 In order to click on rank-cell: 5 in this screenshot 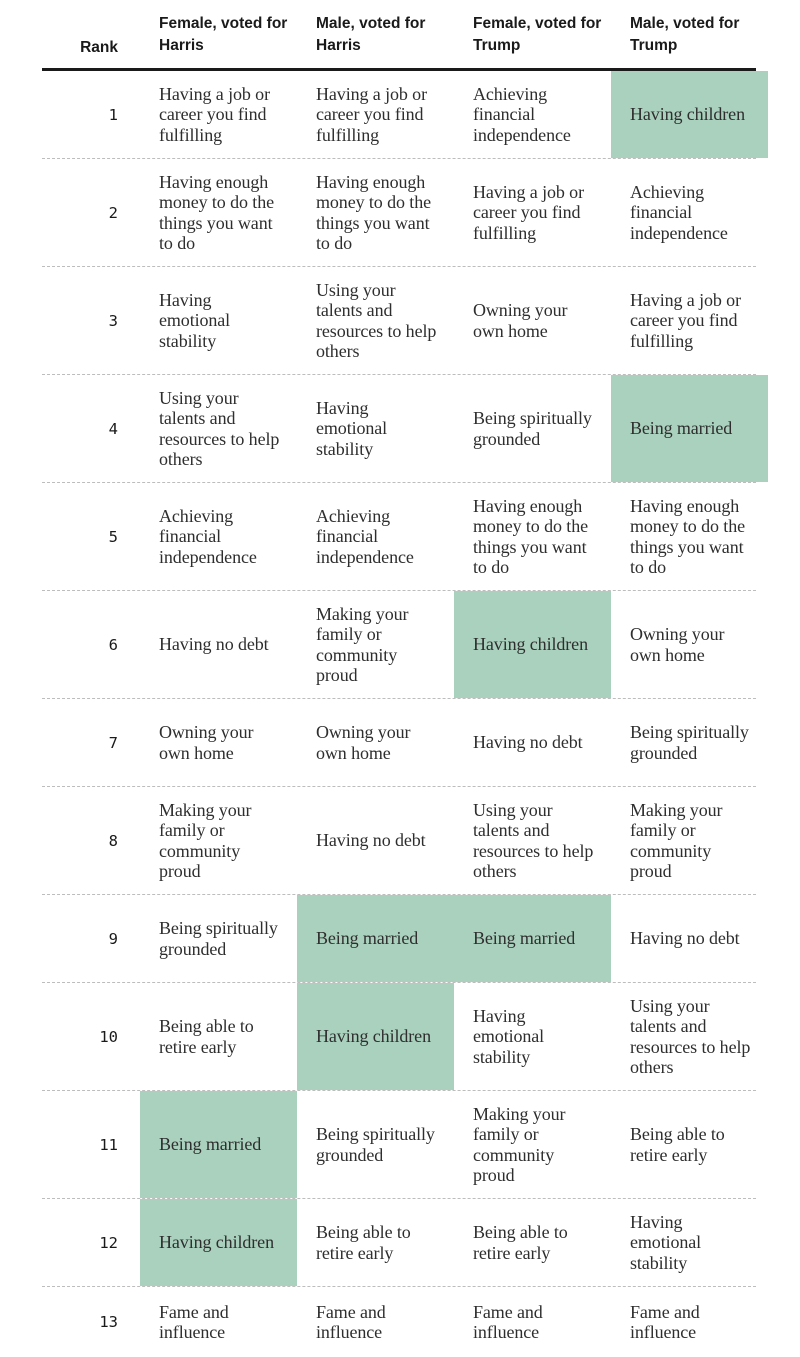, I will do `click(113, 536)`.